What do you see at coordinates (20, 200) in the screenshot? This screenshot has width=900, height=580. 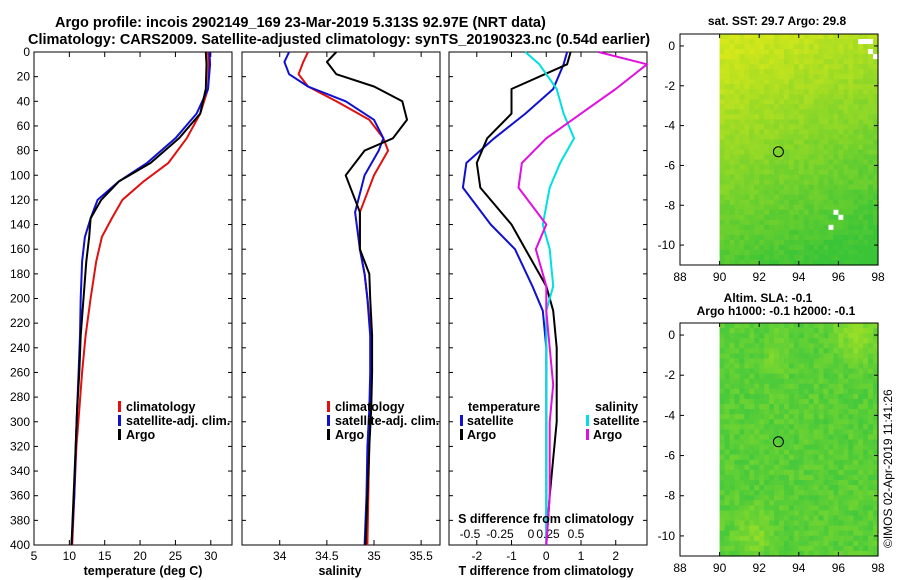 I see `y-tick-label: 120` at bounding box center [20, 200].